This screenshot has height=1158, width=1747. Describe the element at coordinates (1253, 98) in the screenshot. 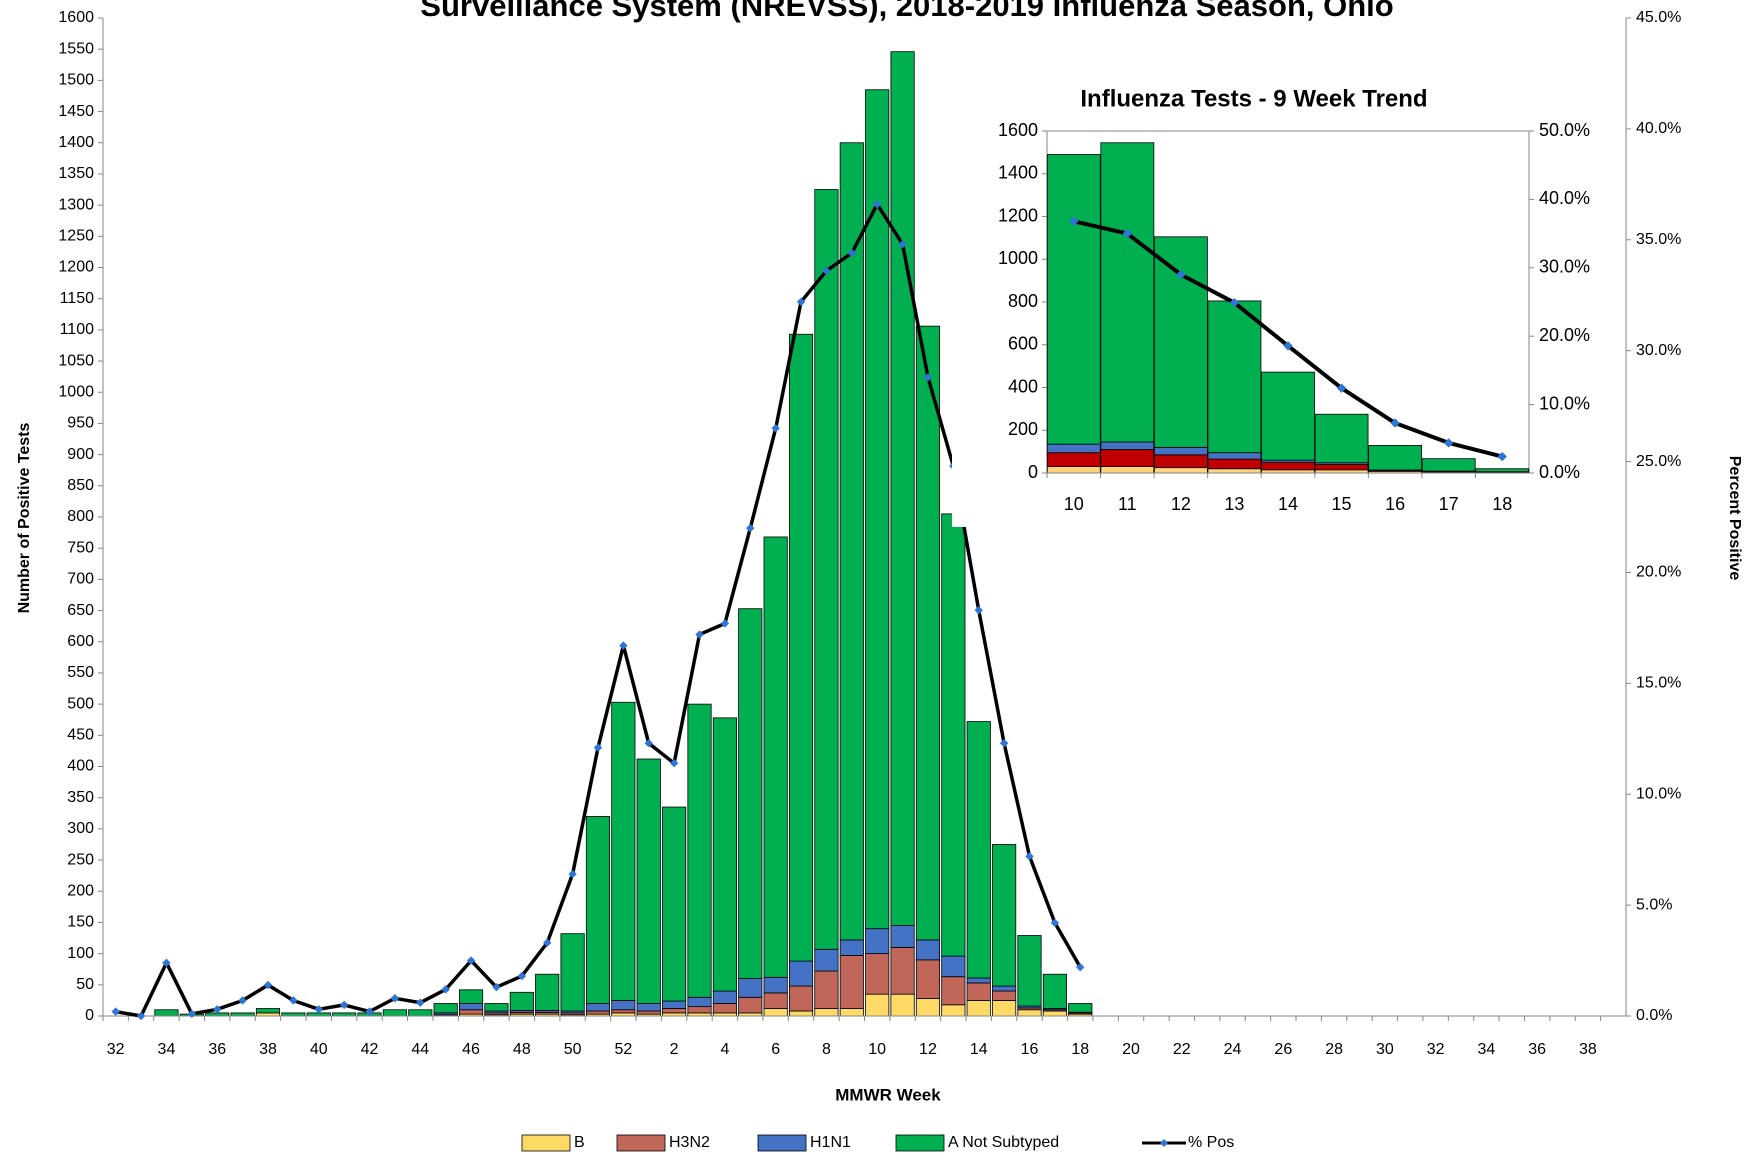

I see `chart-title: Influenza Tests - 9 Week Trend` at that location.